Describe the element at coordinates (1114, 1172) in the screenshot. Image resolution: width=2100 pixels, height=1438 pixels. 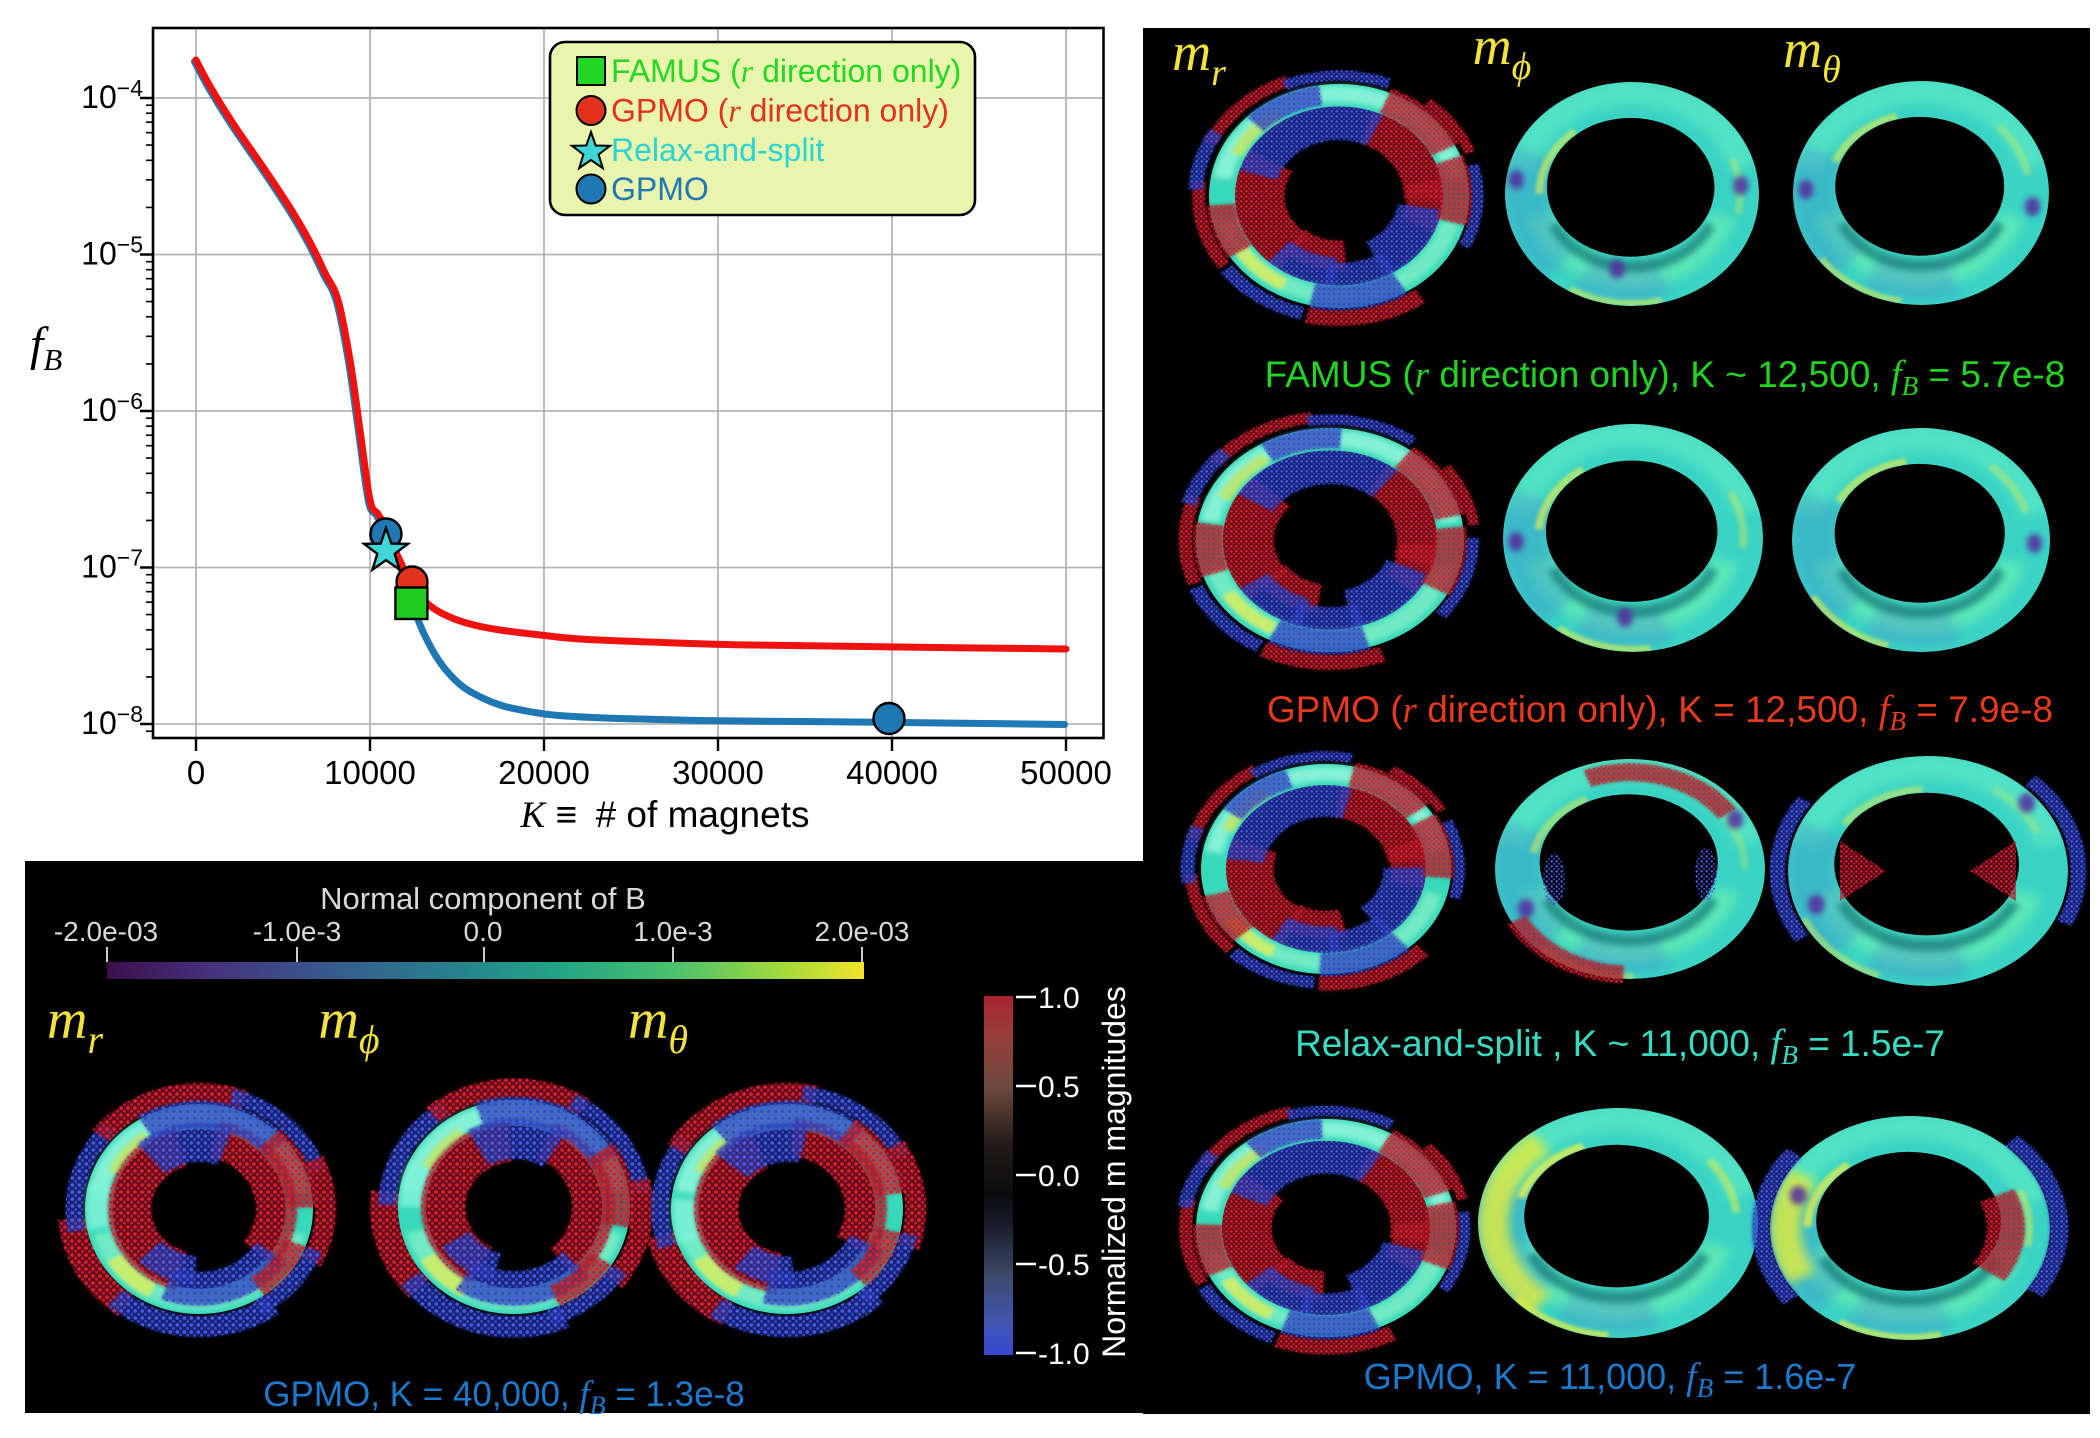
I see `svg-text: Normalized m magnitudes` at that location.